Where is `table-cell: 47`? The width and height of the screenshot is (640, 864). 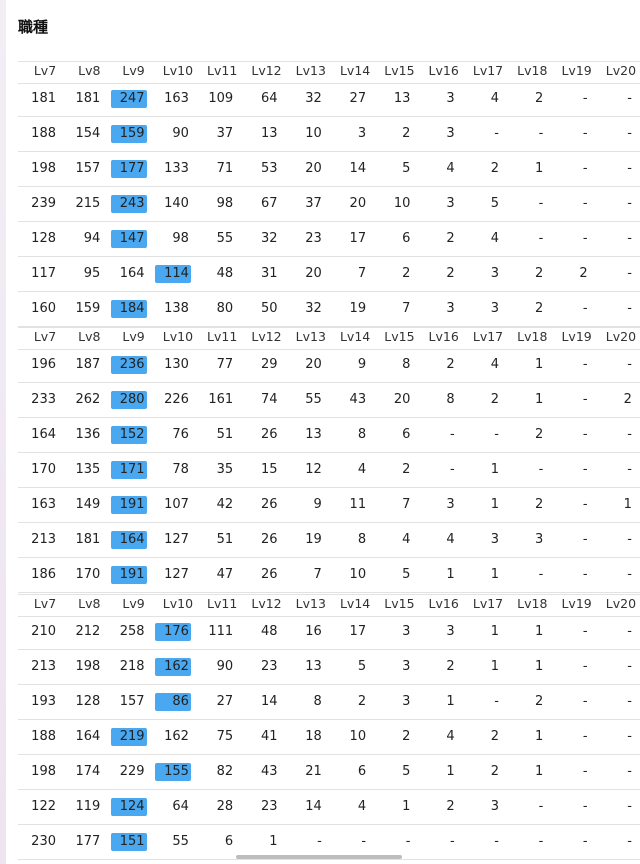 table-cell: 47 is located at coordinates (225, 574).